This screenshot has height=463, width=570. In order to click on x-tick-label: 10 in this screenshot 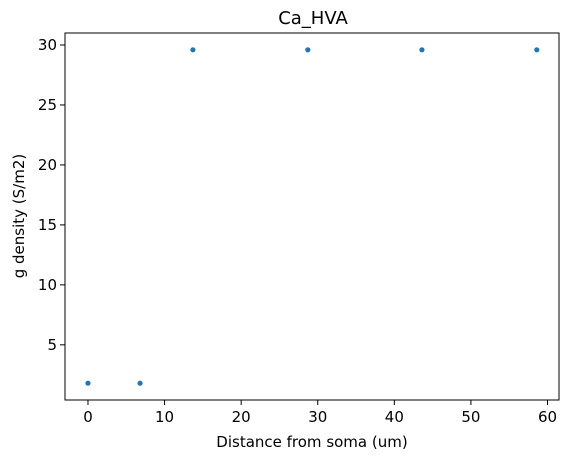, I will do `click(164, 417)`.